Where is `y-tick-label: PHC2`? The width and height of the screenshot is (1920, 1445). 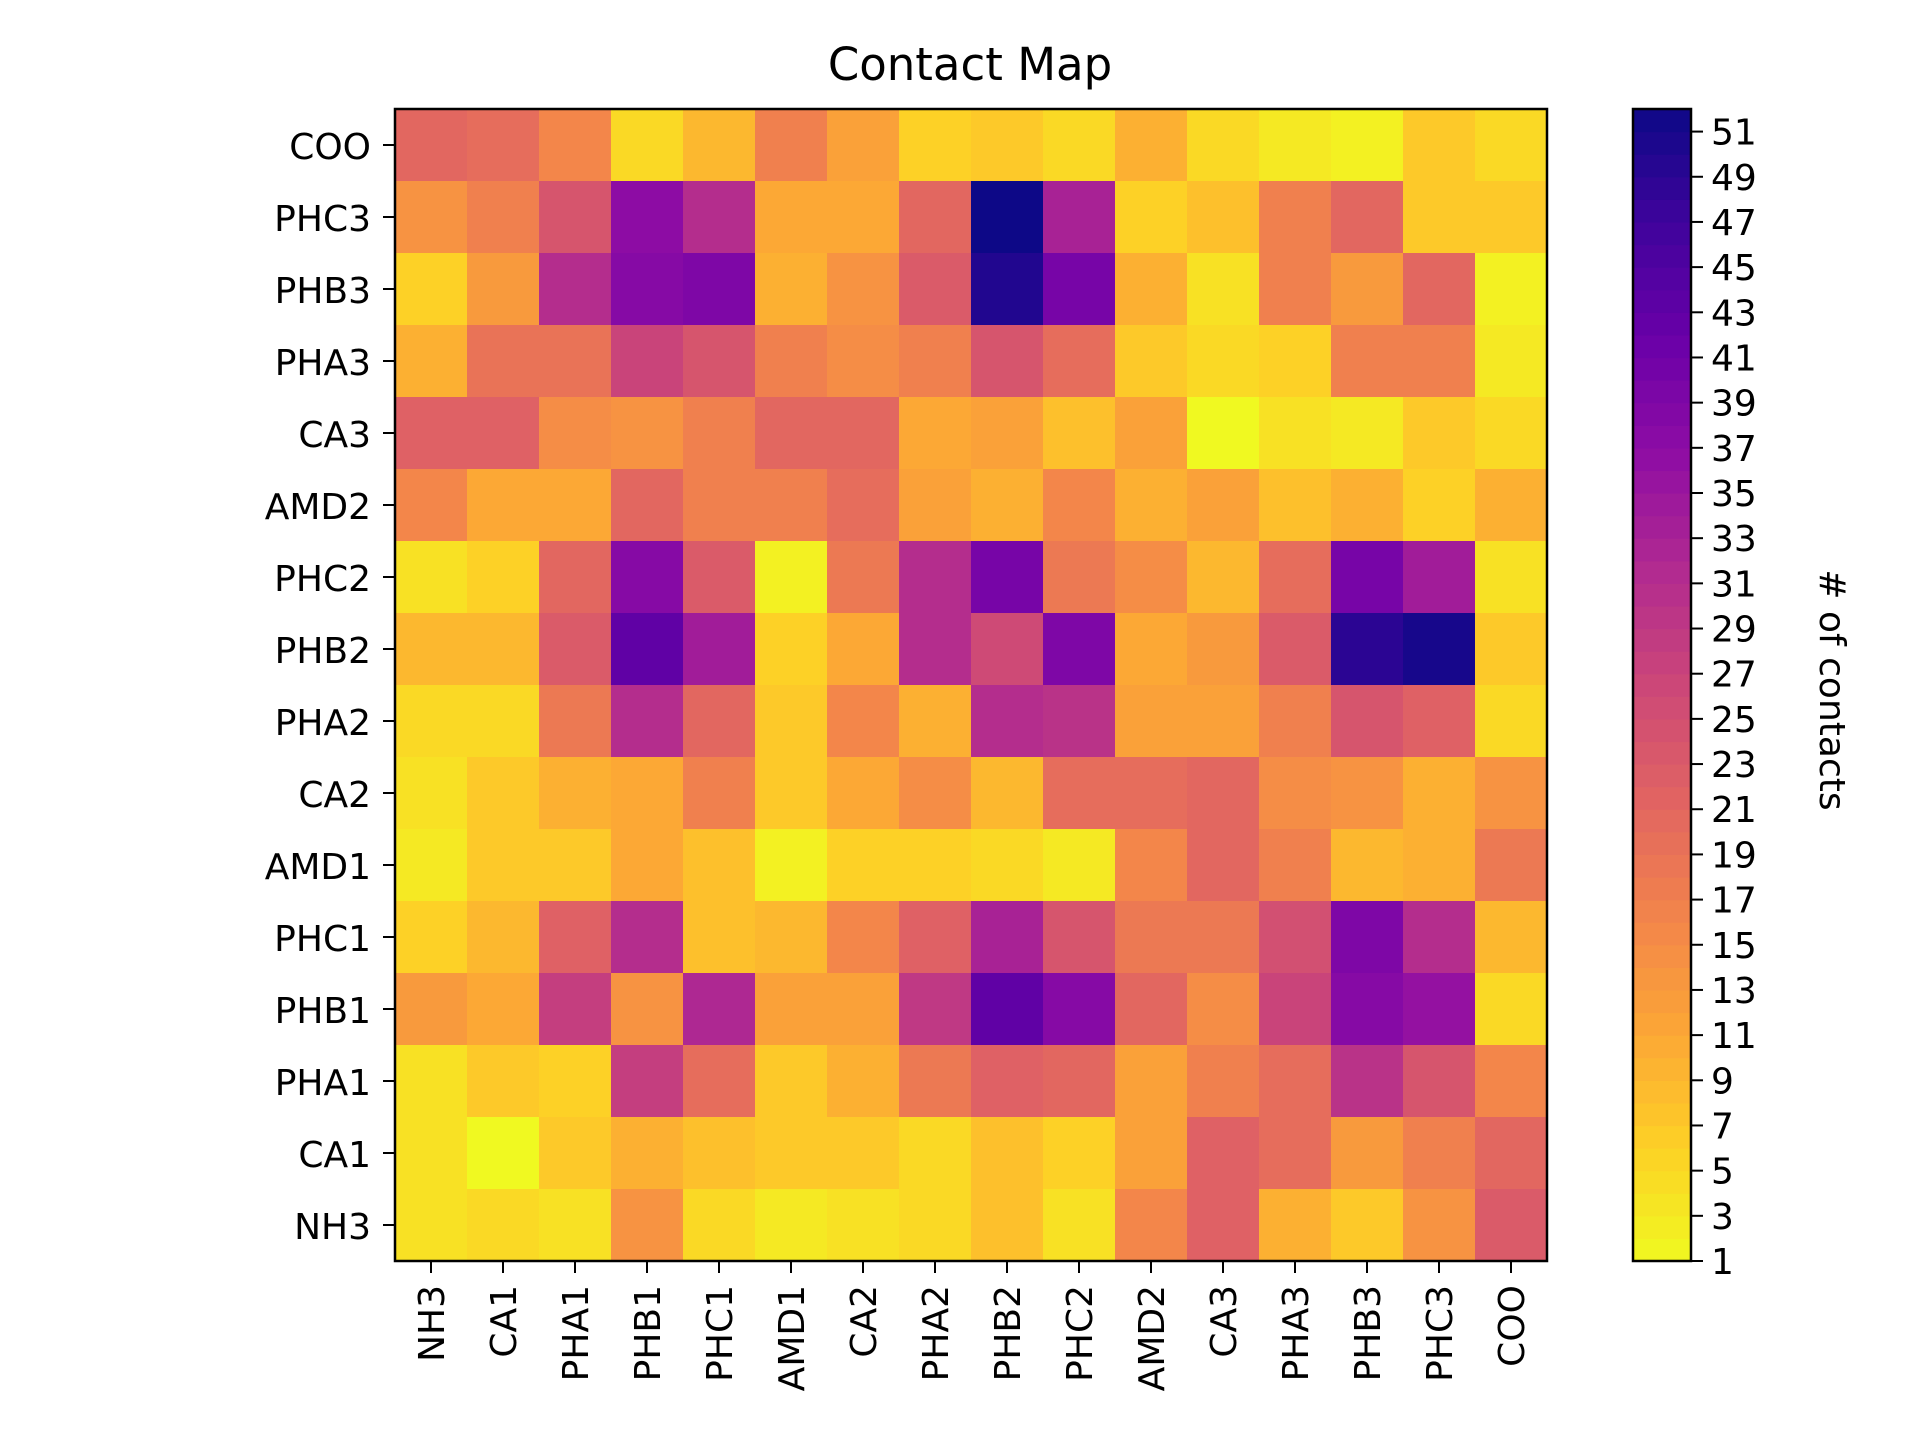
y-tick-label: PHC2 is located at coordinates (322, 579).